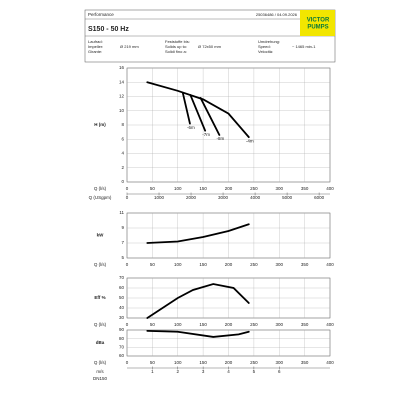  Describe the element at coordinates (122, 242) in the screenshot. I see `y-tick-label: 7` at that location.